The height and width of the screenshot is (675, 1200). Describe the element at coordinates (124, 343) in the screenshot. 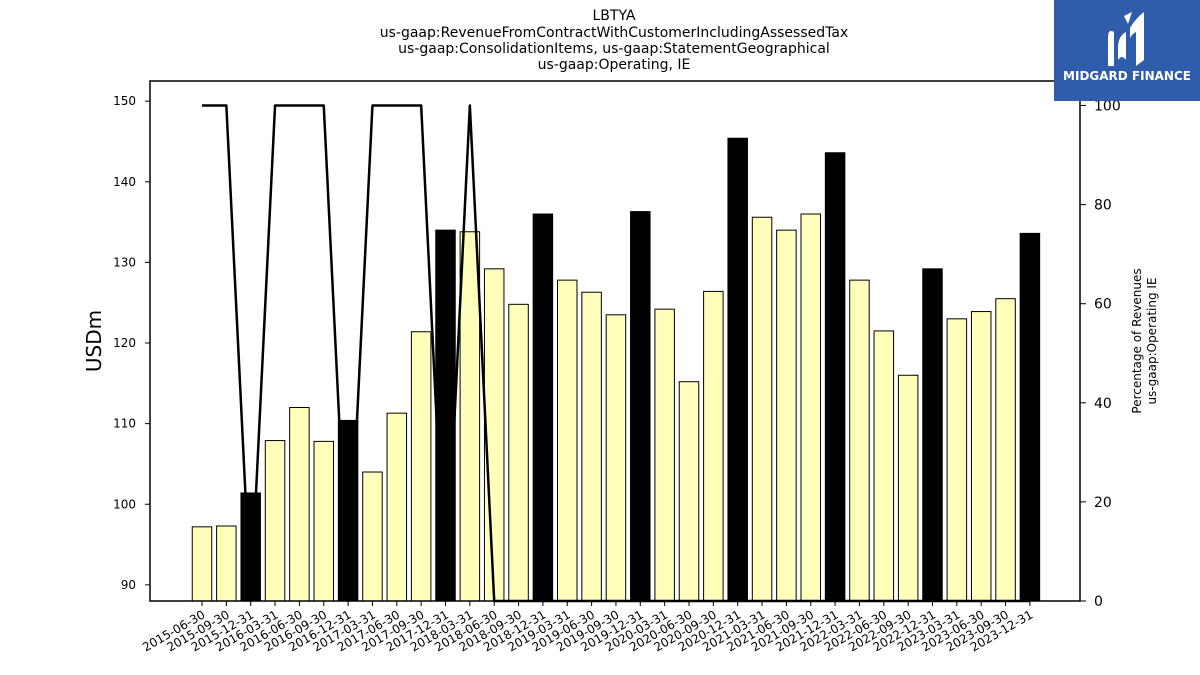

I see `y-tick-label: 120` at that location.